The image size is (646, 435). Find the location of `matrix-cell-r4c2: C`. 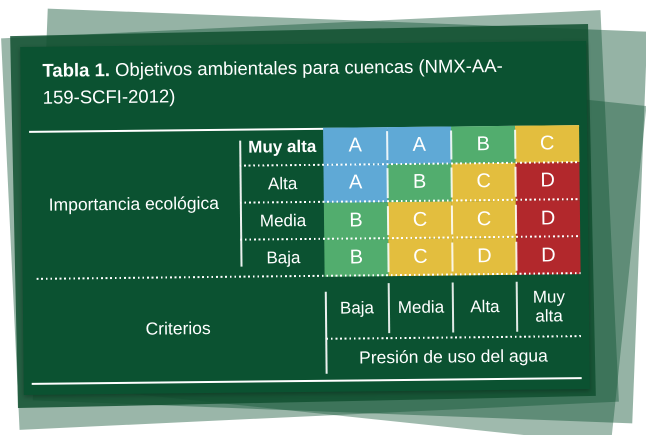

matrix-cell-r4c2: C is located at coordinates (420, 257).